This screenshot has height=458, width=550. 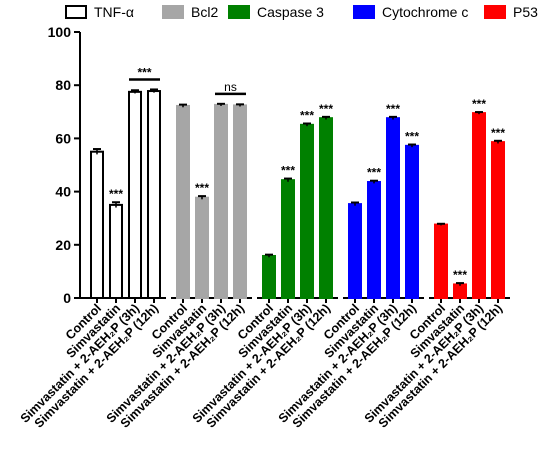 What do you see at coordinates (297, 200) in the screenshot?
I see `series-2: *** *** ***` at bounding box center [297, 200].